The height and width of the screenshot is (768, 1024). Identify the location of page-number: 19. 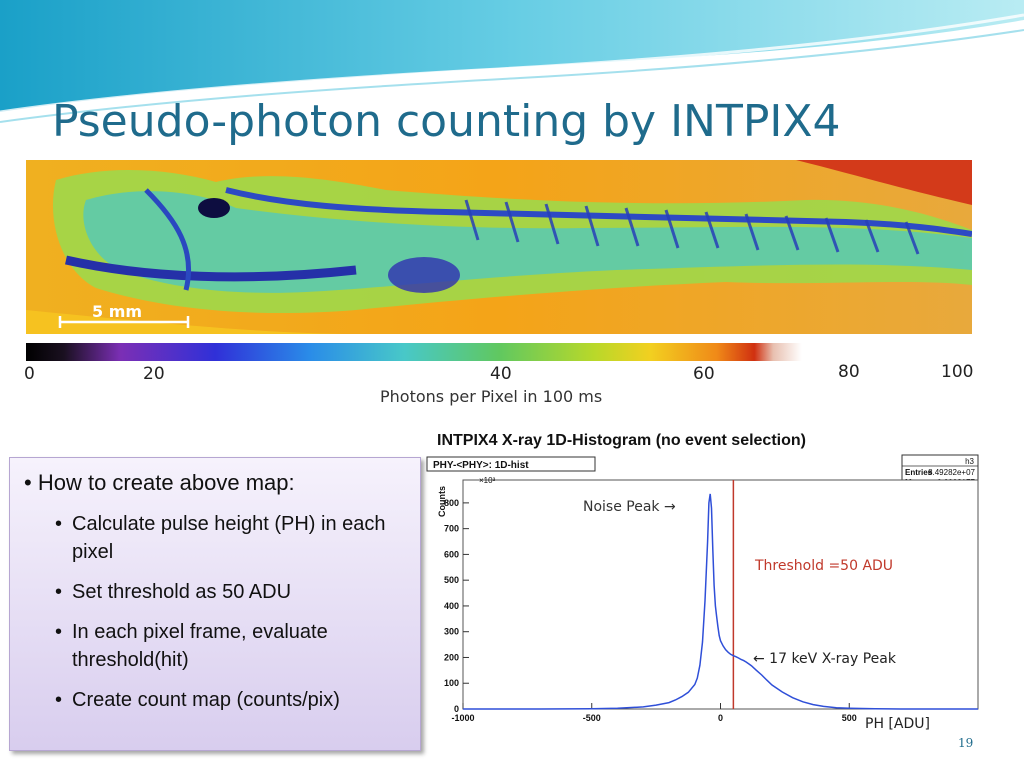
(965, 743).